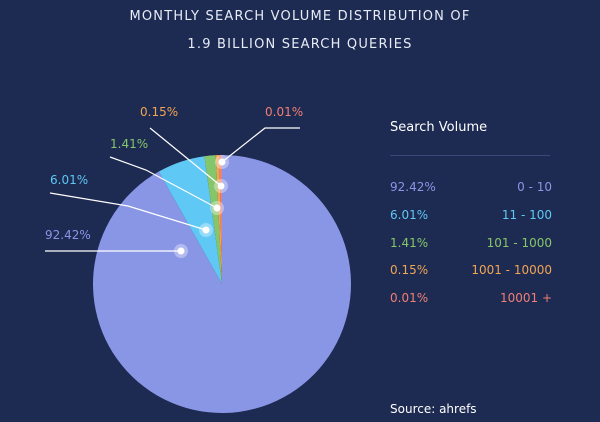 This screenshot has height=422, width=600. Describe the element at coordinates (409, 298) in the screenshot. I see `legend-percent: 0.01%` at that location.